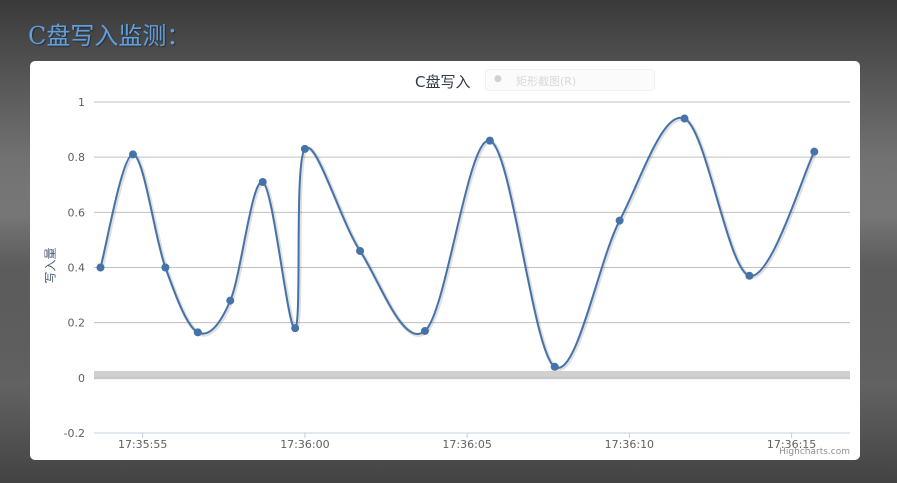 The image size is (897, 483). What do you see at coordinates (443, 82) in the screenshot?
I see `chart-title: C盘写入` at bounding box center [443, 82].